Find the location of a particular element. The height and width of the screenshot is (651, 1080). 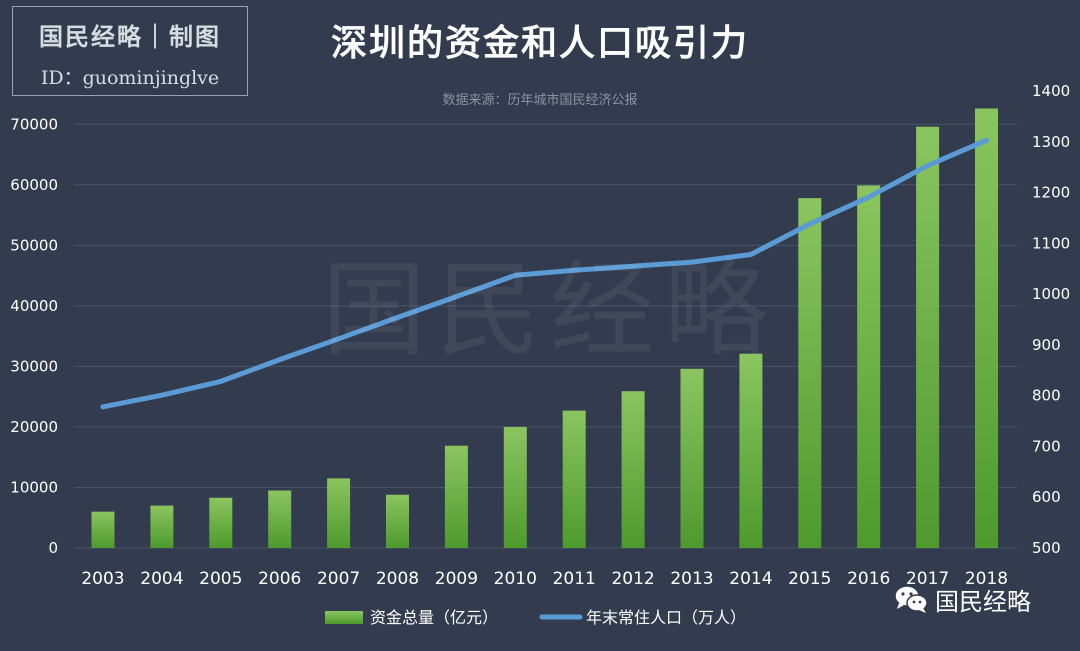

x-tick-label: 2013 is located at coordinates (691, 579).